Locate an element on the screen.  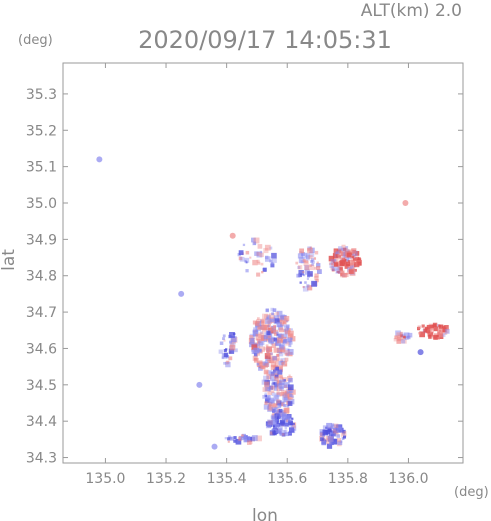
y-axis-label: lat is located at coordinates (9, 260).